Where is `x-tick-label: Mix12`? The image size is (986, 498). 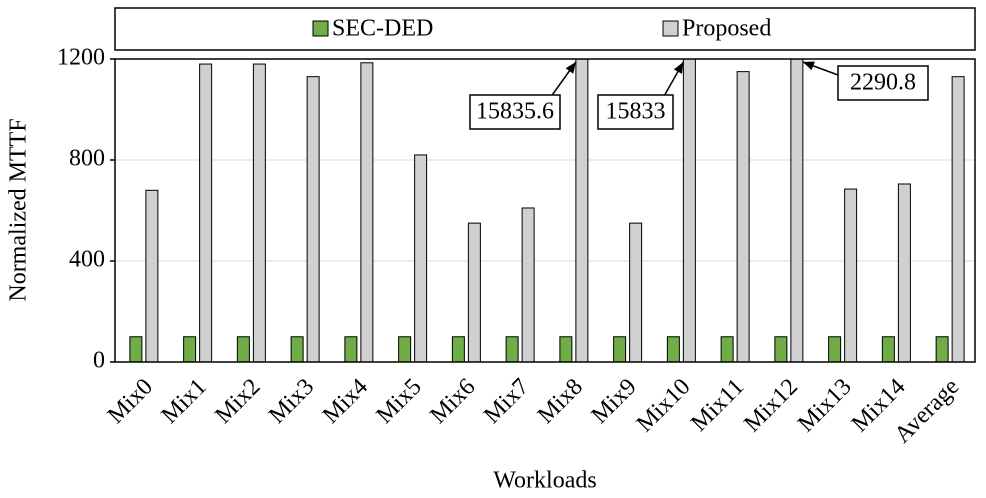 x-tick-label: Mix12 is located at coordinates (771, 406).